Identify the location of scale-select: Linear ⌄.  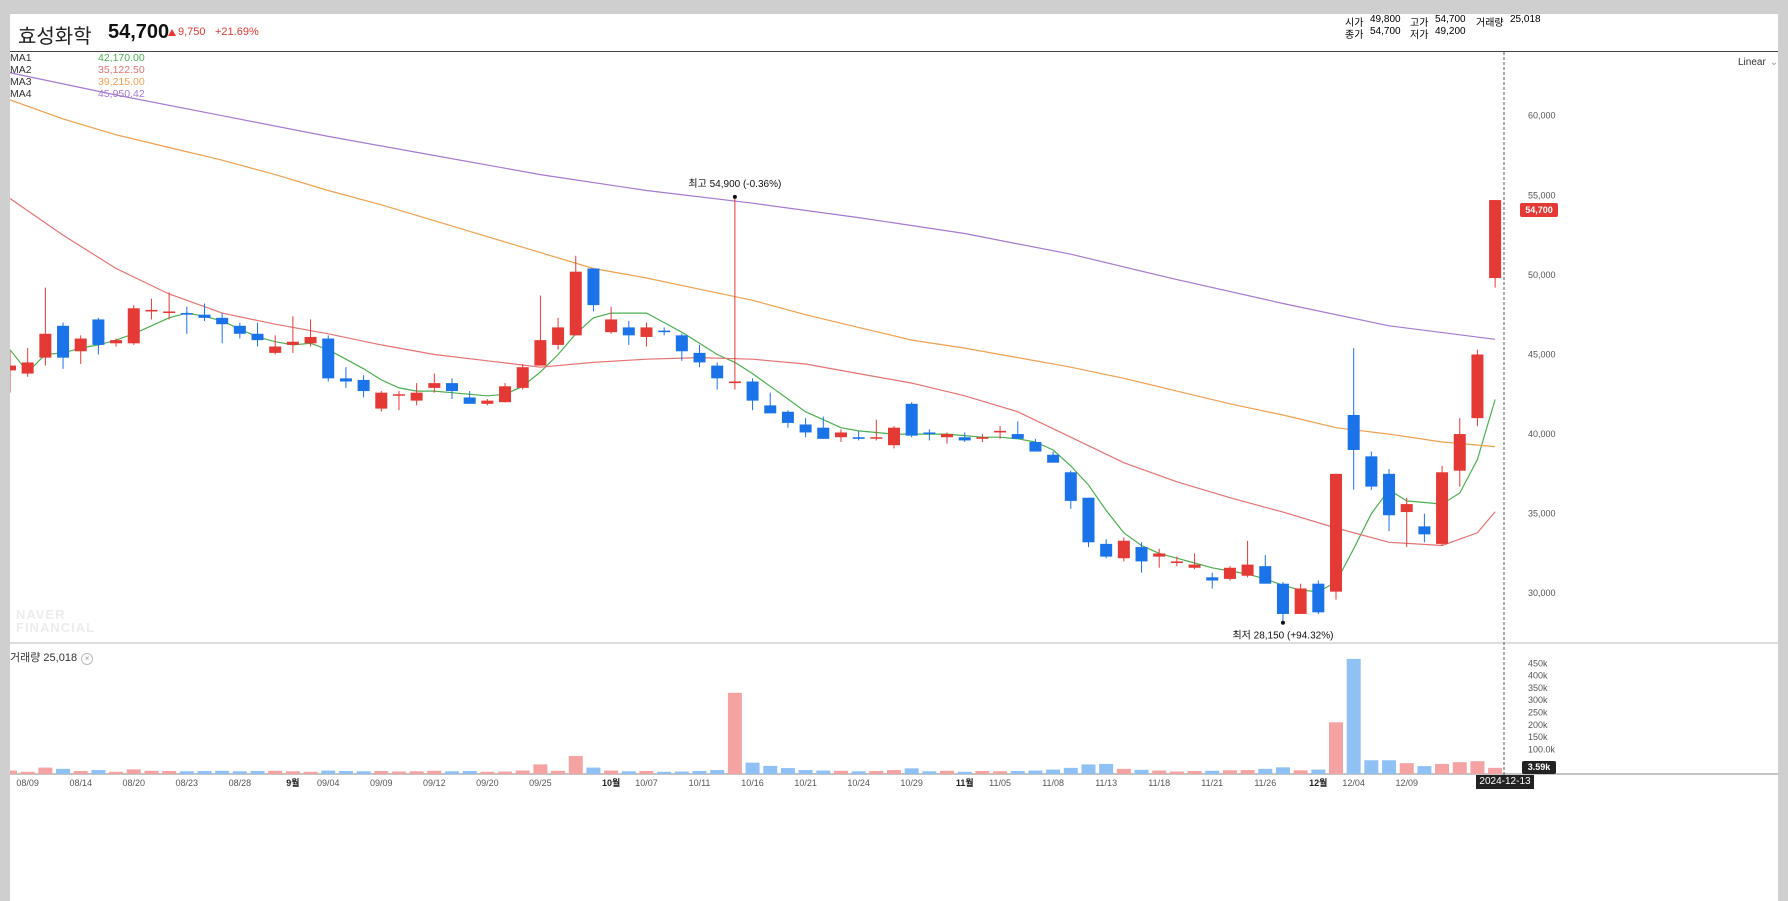
(1758, 62).